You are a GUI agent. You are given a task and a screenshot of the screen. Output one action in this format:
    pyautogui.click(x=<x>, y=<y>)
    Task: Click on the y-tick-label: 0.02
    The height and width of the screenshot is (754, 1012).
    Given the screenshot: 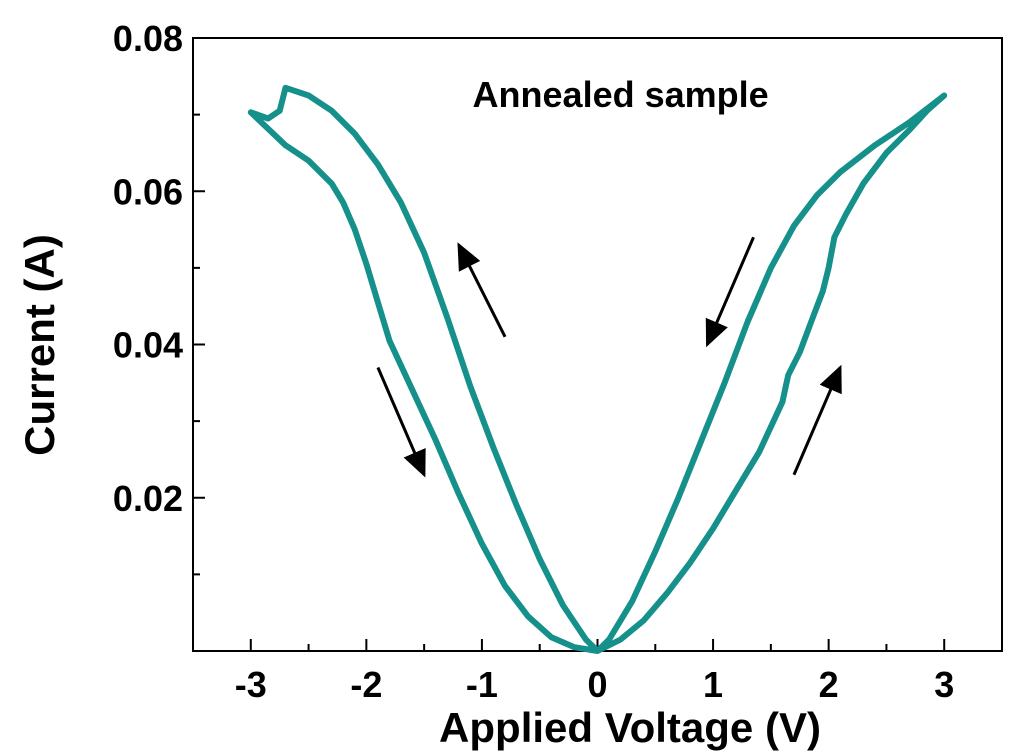 What is the action you would take?
    pyautogui.click(x=148, y=498)
    